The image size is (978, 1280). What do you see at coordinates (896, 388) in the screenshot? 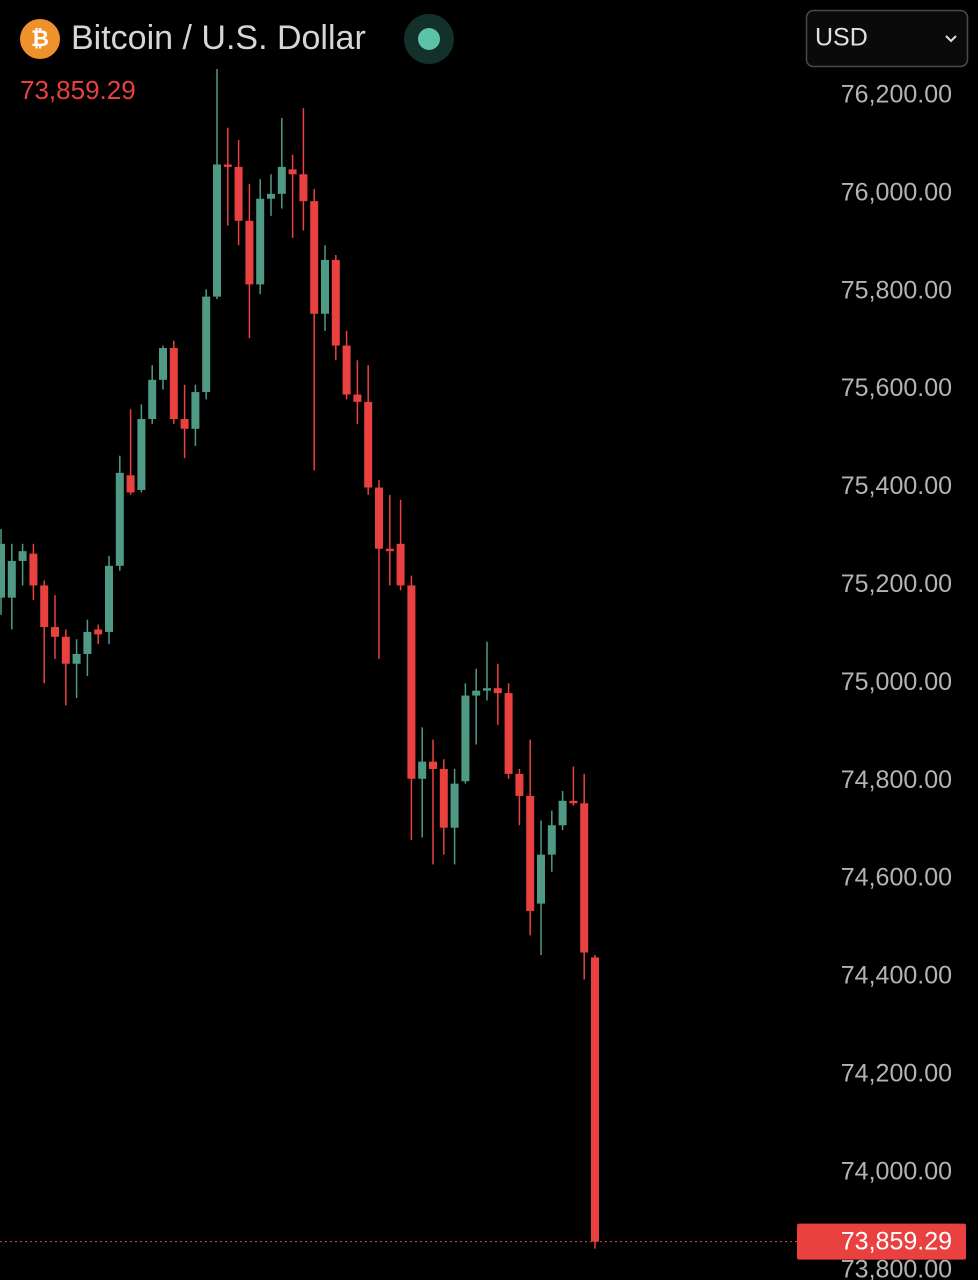
I see `y-tick-label: 75,600.00` at bounding box center [896, 388].